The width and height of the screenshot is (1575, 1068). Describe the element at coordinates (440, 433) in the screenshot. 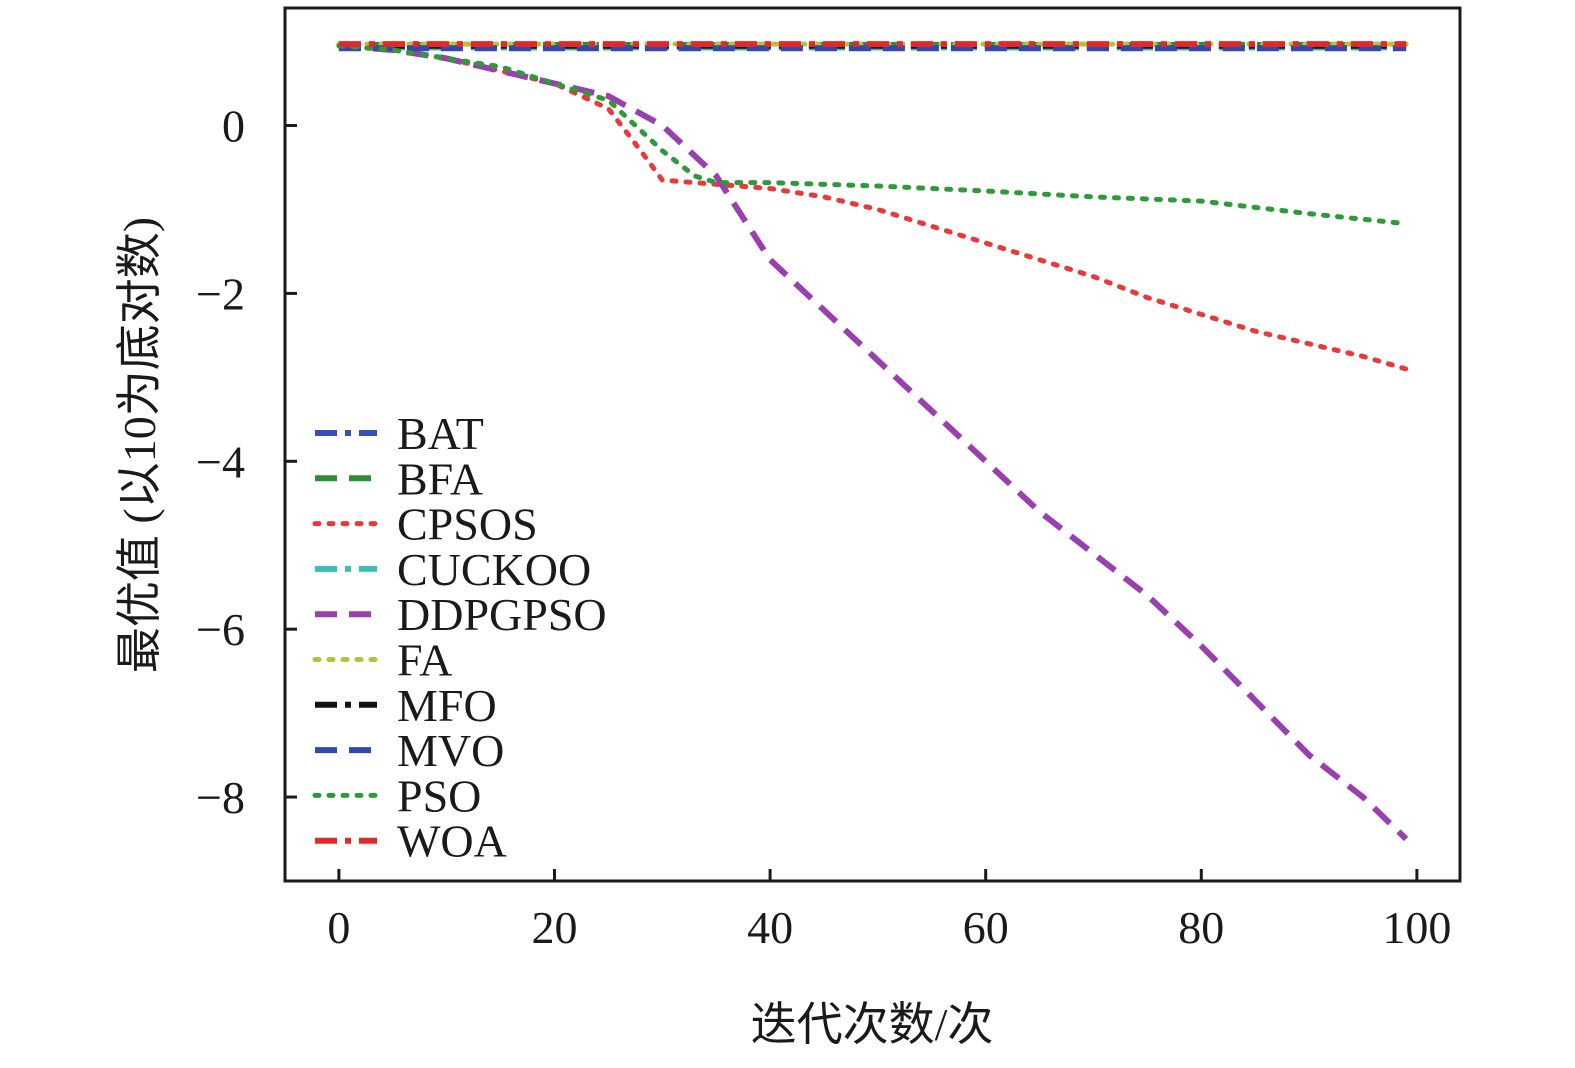

I see `legend-label-bat: BAT` at that location.